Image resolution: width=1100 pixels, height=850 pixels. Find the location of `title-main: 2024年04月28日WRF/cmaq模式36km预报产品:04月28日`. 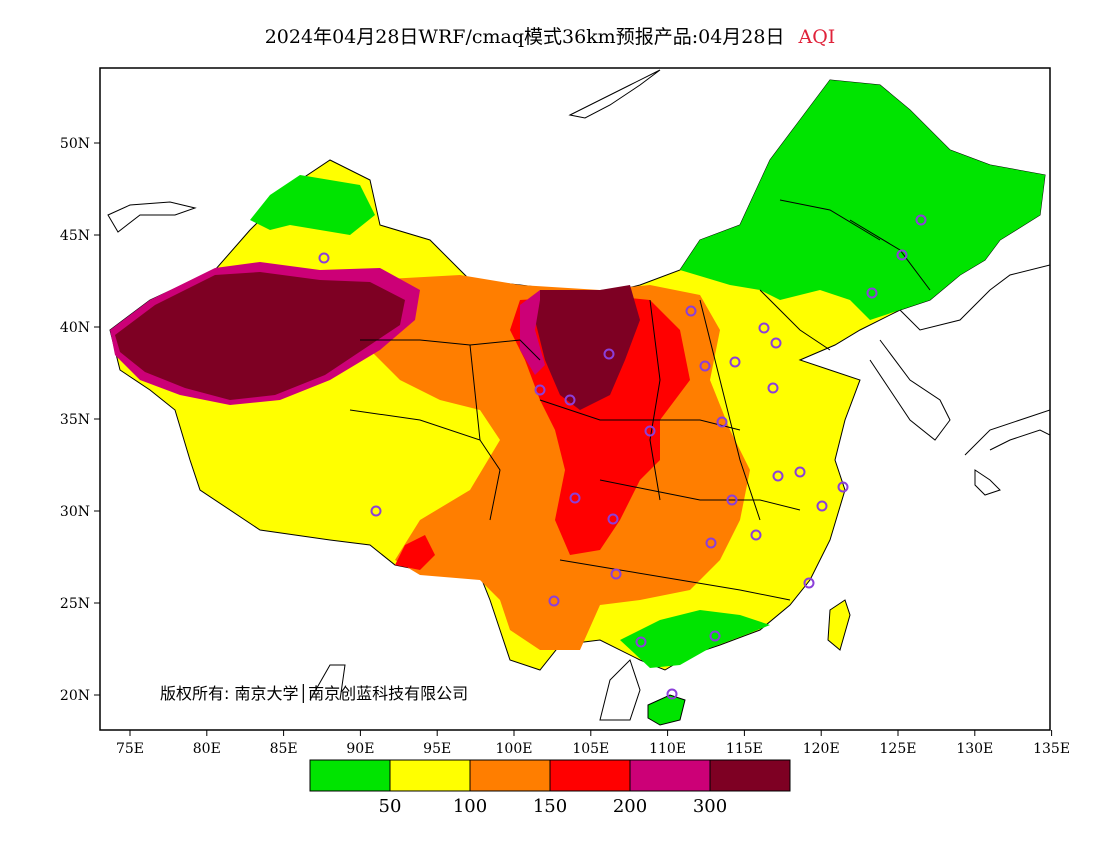

title-main: 2024年04月28日WRF/cmaq模式36km预报产品:04月28日 is located at coordinates (524, 37).